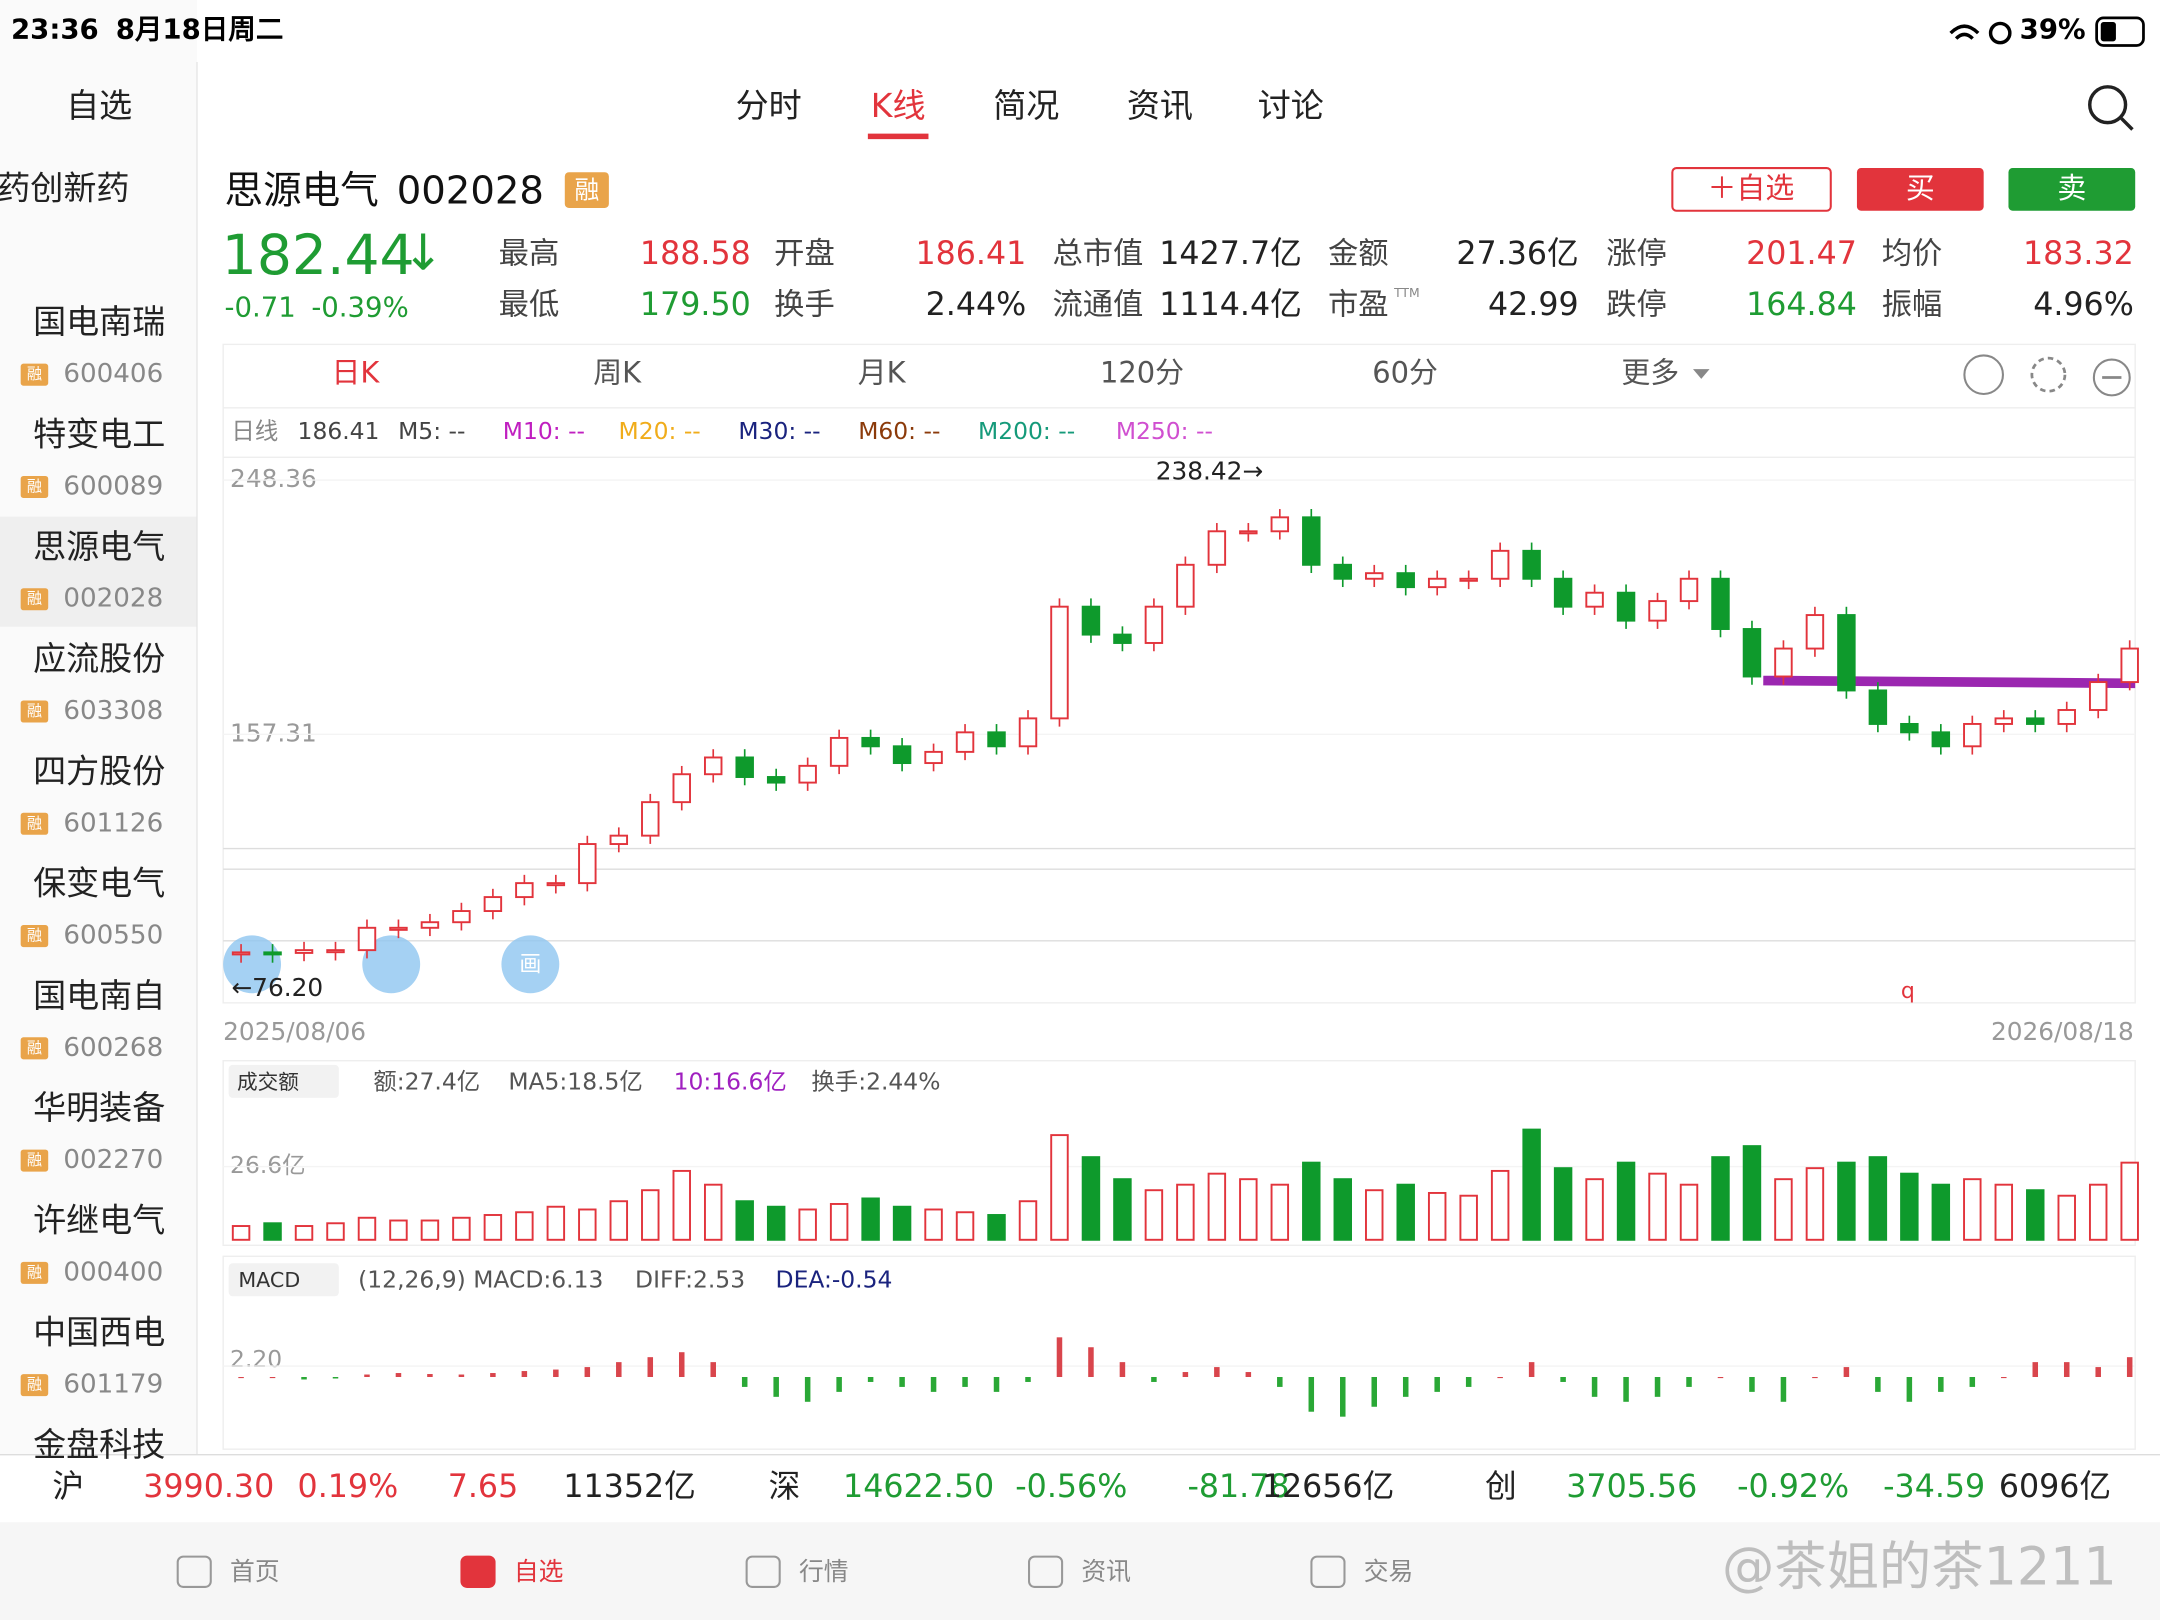  Describe the element at coordinates (1801, 305) in the screenshot. I see `stat-value: 164.84` at that location.